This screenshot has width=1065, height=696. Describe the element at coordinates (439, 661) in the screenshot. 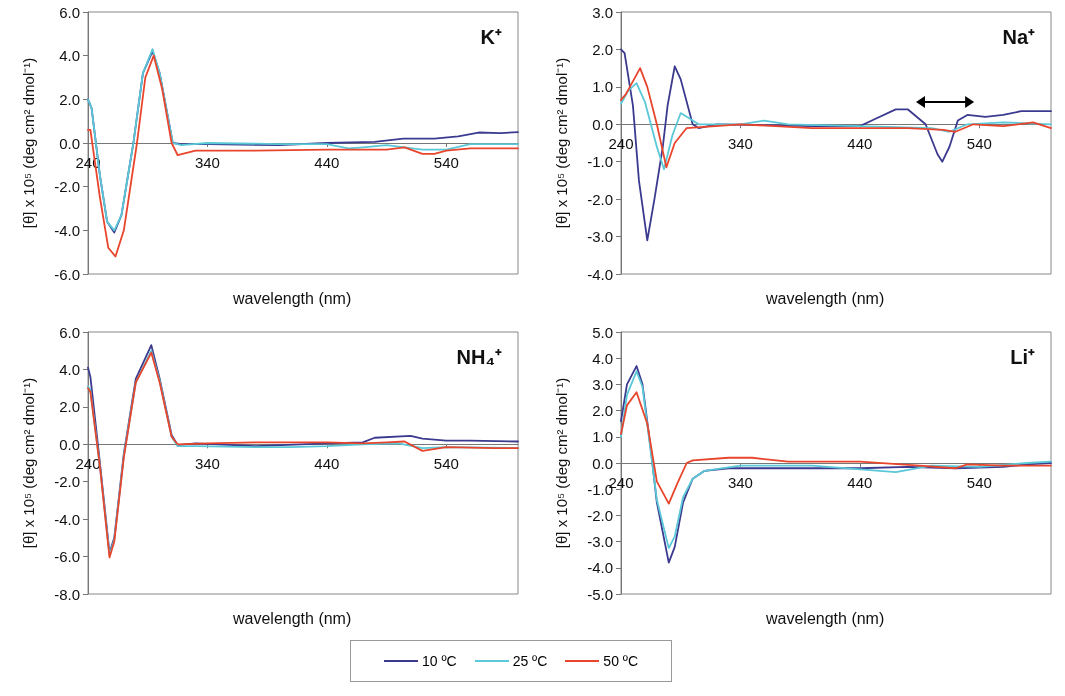

I see `legend-label: 10 ºC` at that location.